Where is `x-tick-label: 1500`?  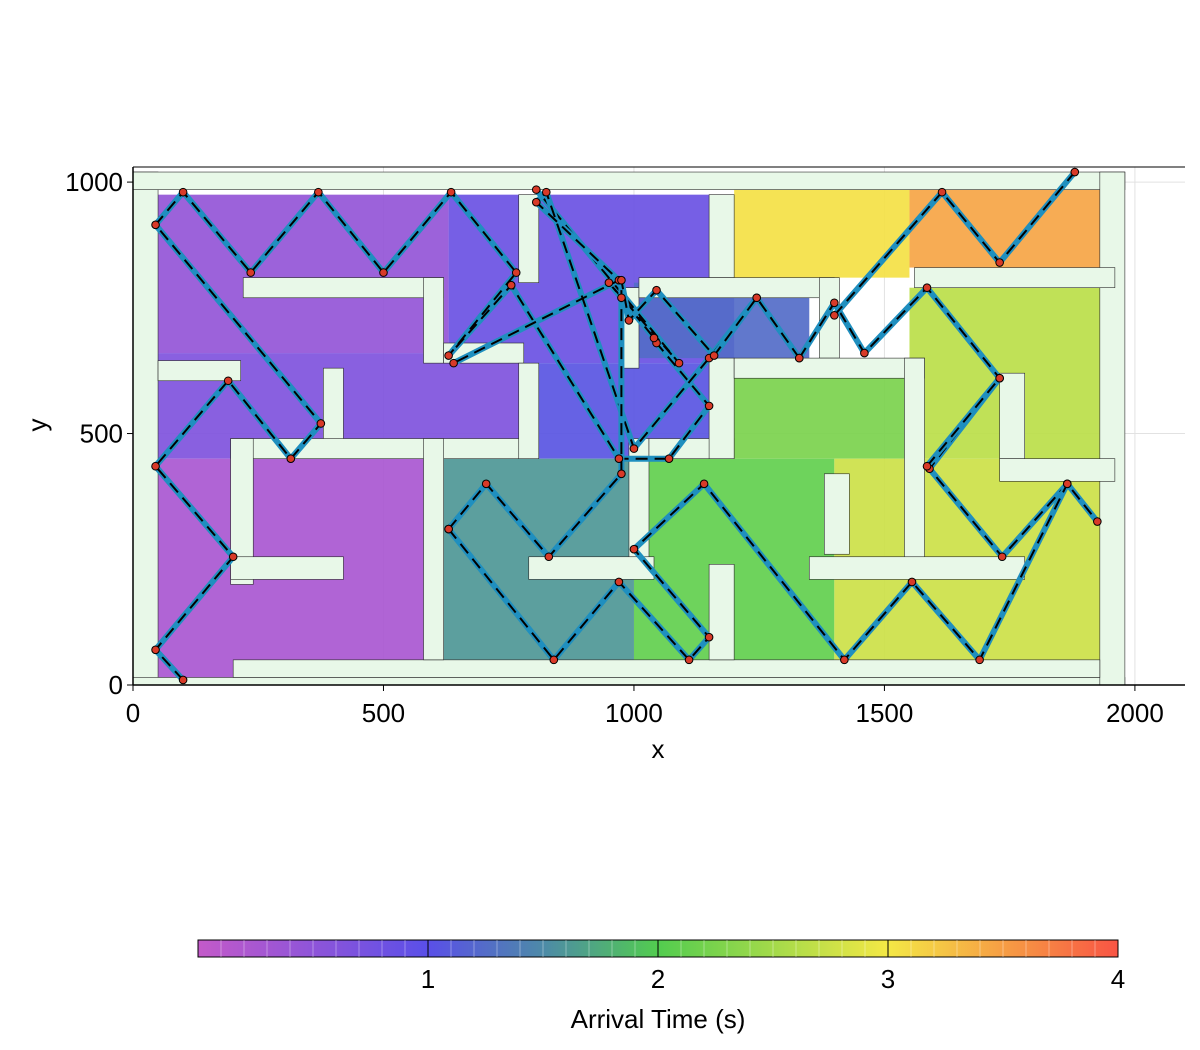 x-tick-label: 1500 is located at coordinates (885, 713).